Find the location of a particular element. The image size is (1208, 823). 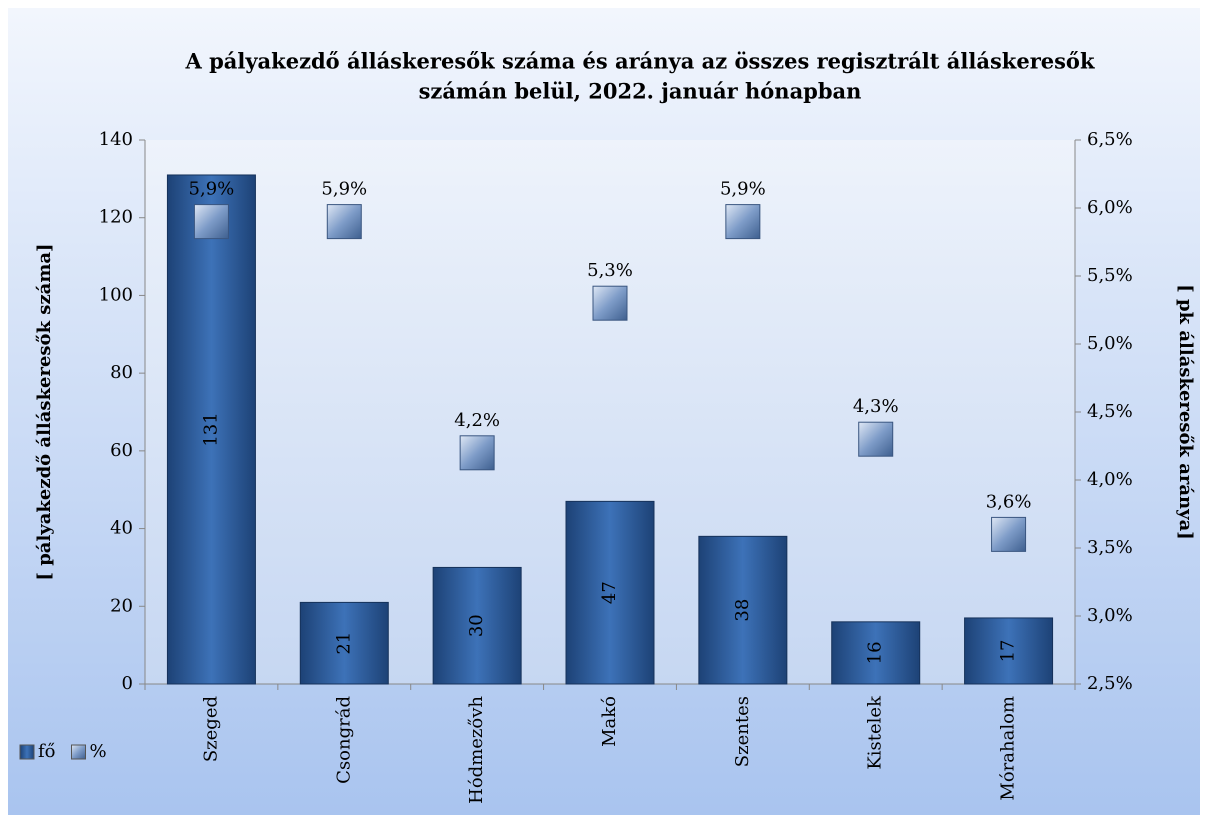

marker-label: 4,3% is located at coordinates (876, 406).